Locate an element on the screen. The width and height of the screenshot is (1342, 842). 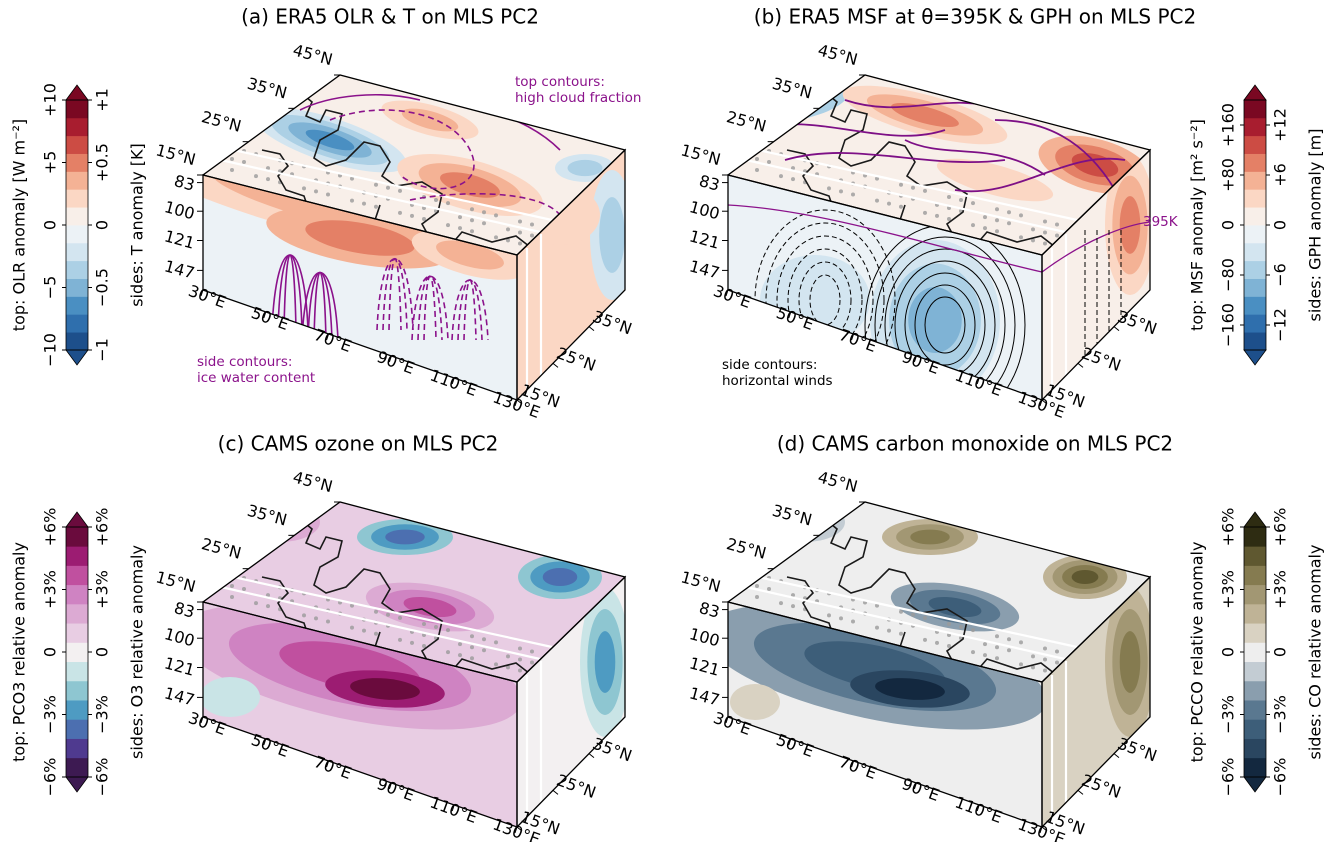
pressure-tick-label: 100 is located at coordinates (179, 637).